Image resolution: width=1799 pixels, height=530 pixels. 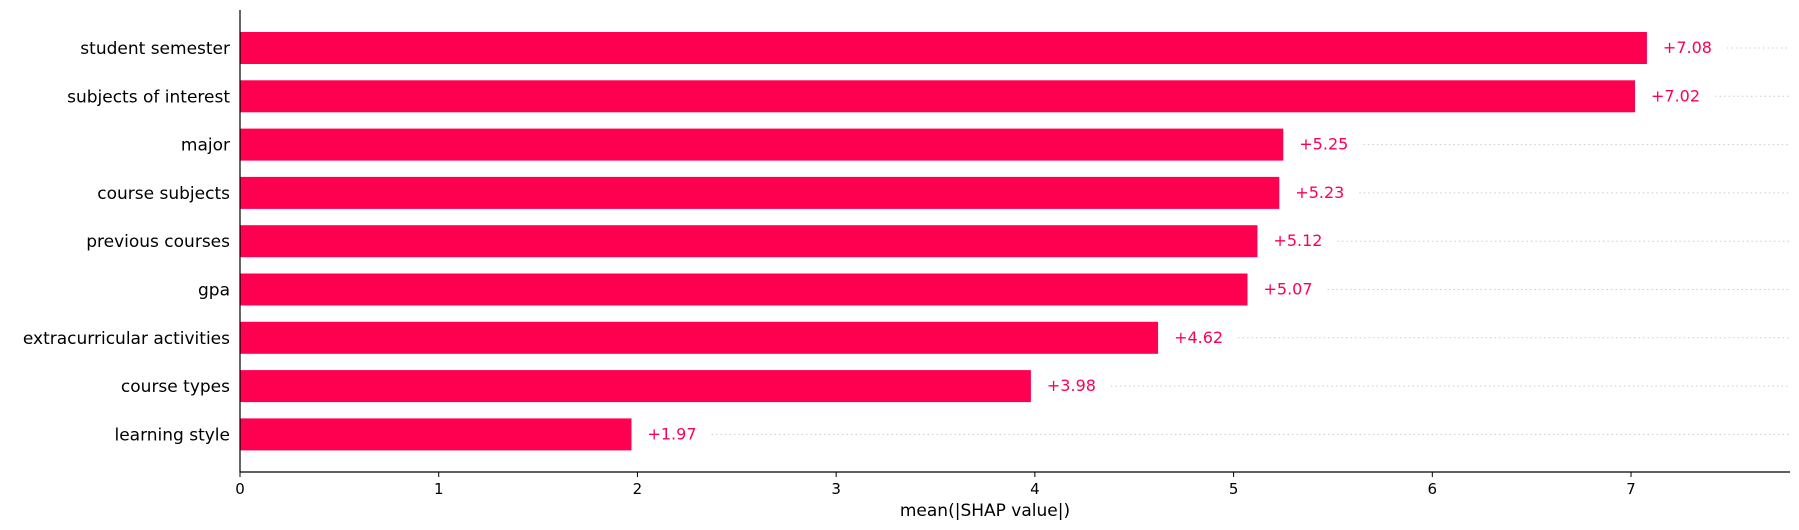 What do you see at coordinates (836, 489) in the screenshot?
I see `x-tick-label: 3` at bounding box center [836, 489].